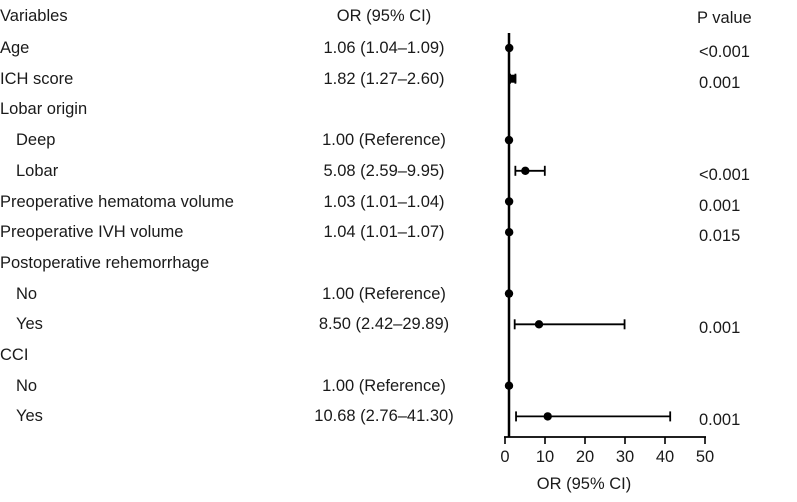  What do you see at coordinates (37, 78) in the screenshot?
I see `row-label: ICH score` at bounding box center [37, 78].